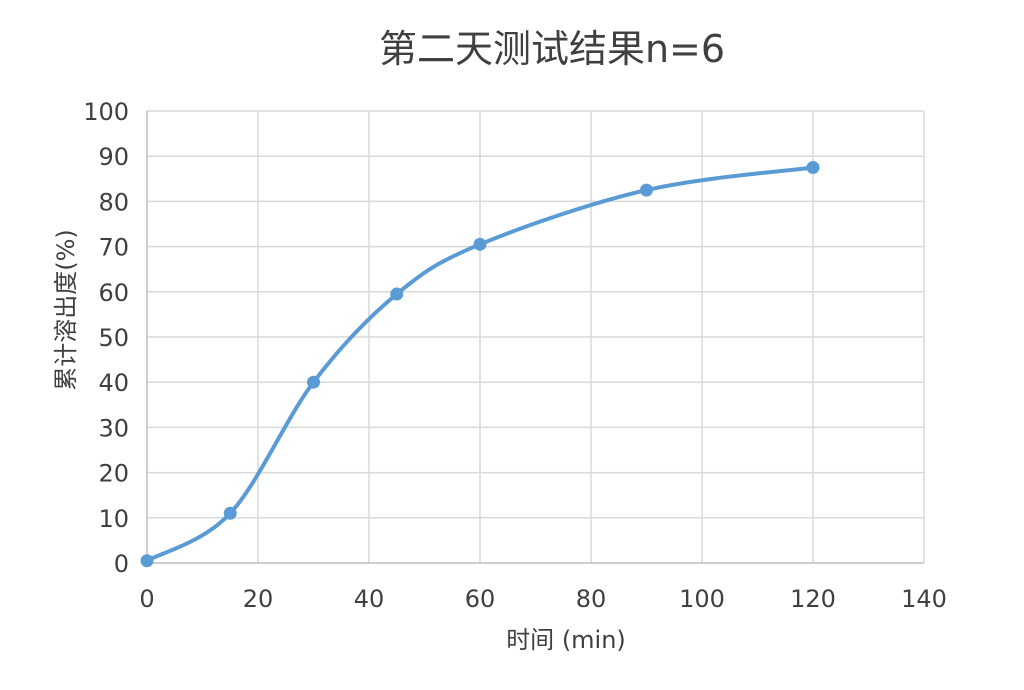  Describe the element at coordinates (543, 599) in the screenshot. I see `x-tick-labels: 0 20 40 60 80 100 120 140` at that location.